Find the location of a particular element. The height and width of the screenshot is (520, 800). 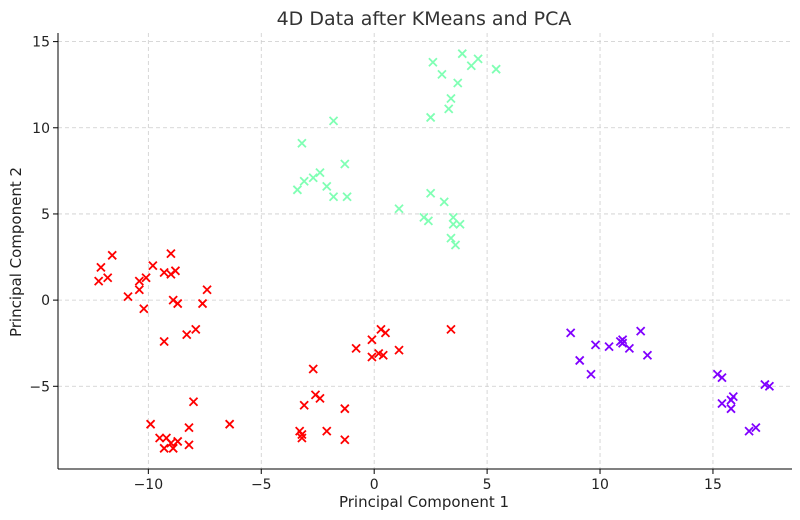

x-tick-label: 5 is located at coordinates (487, 485).